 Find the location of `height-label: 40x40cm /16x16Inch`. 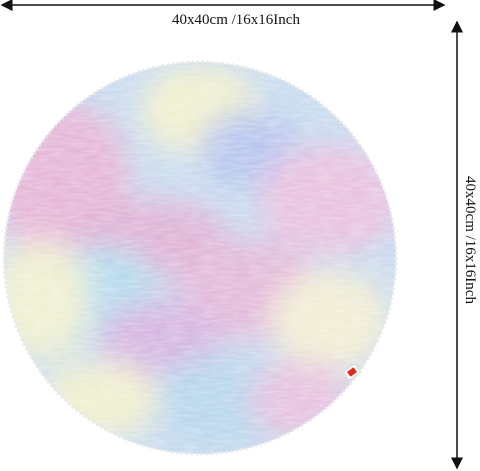

height-label: 40x40cm /16x16Inch is located at coordinates (470, 240).